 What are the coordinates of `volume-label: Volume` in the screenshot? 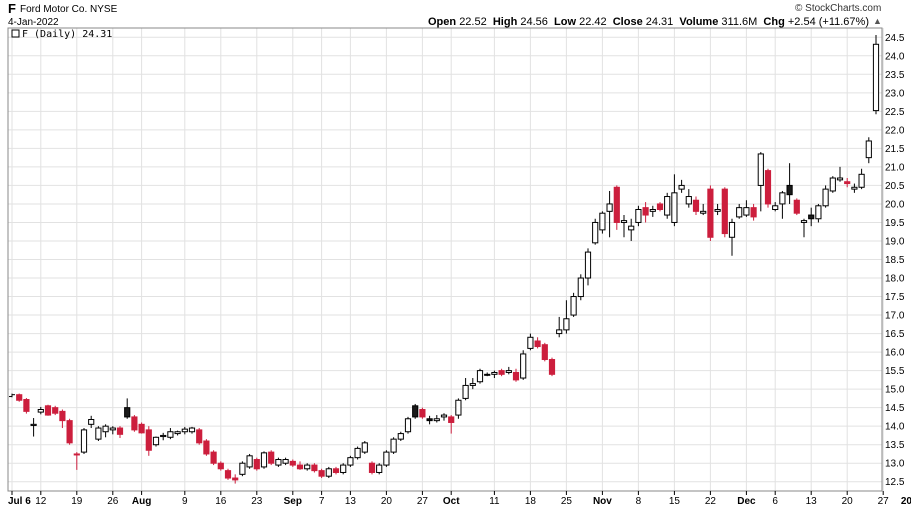 It's located at (699, 22).